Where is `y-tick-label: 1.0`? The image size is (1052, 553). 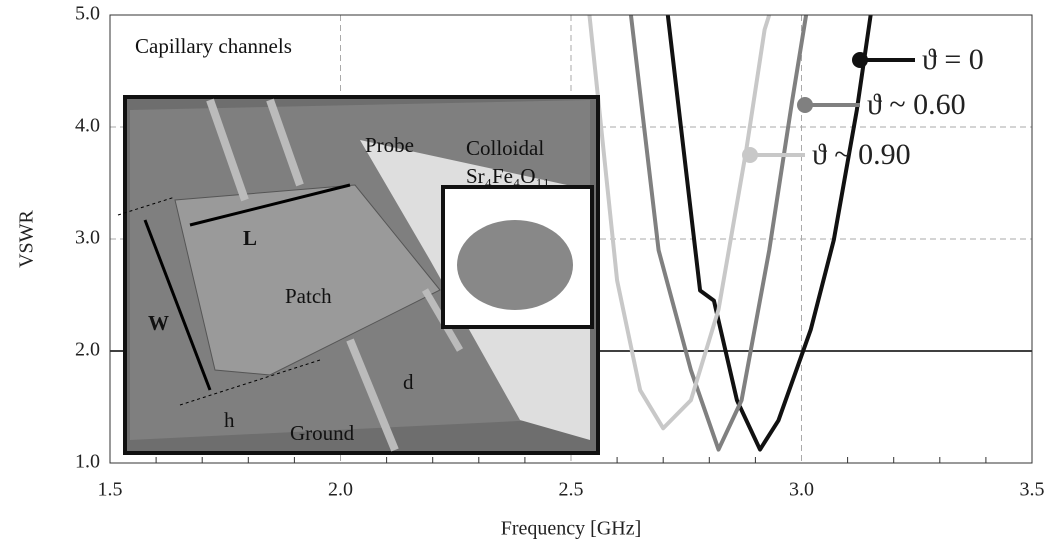 y-tick-label: 1.0 is located at coordinates (87, 462).